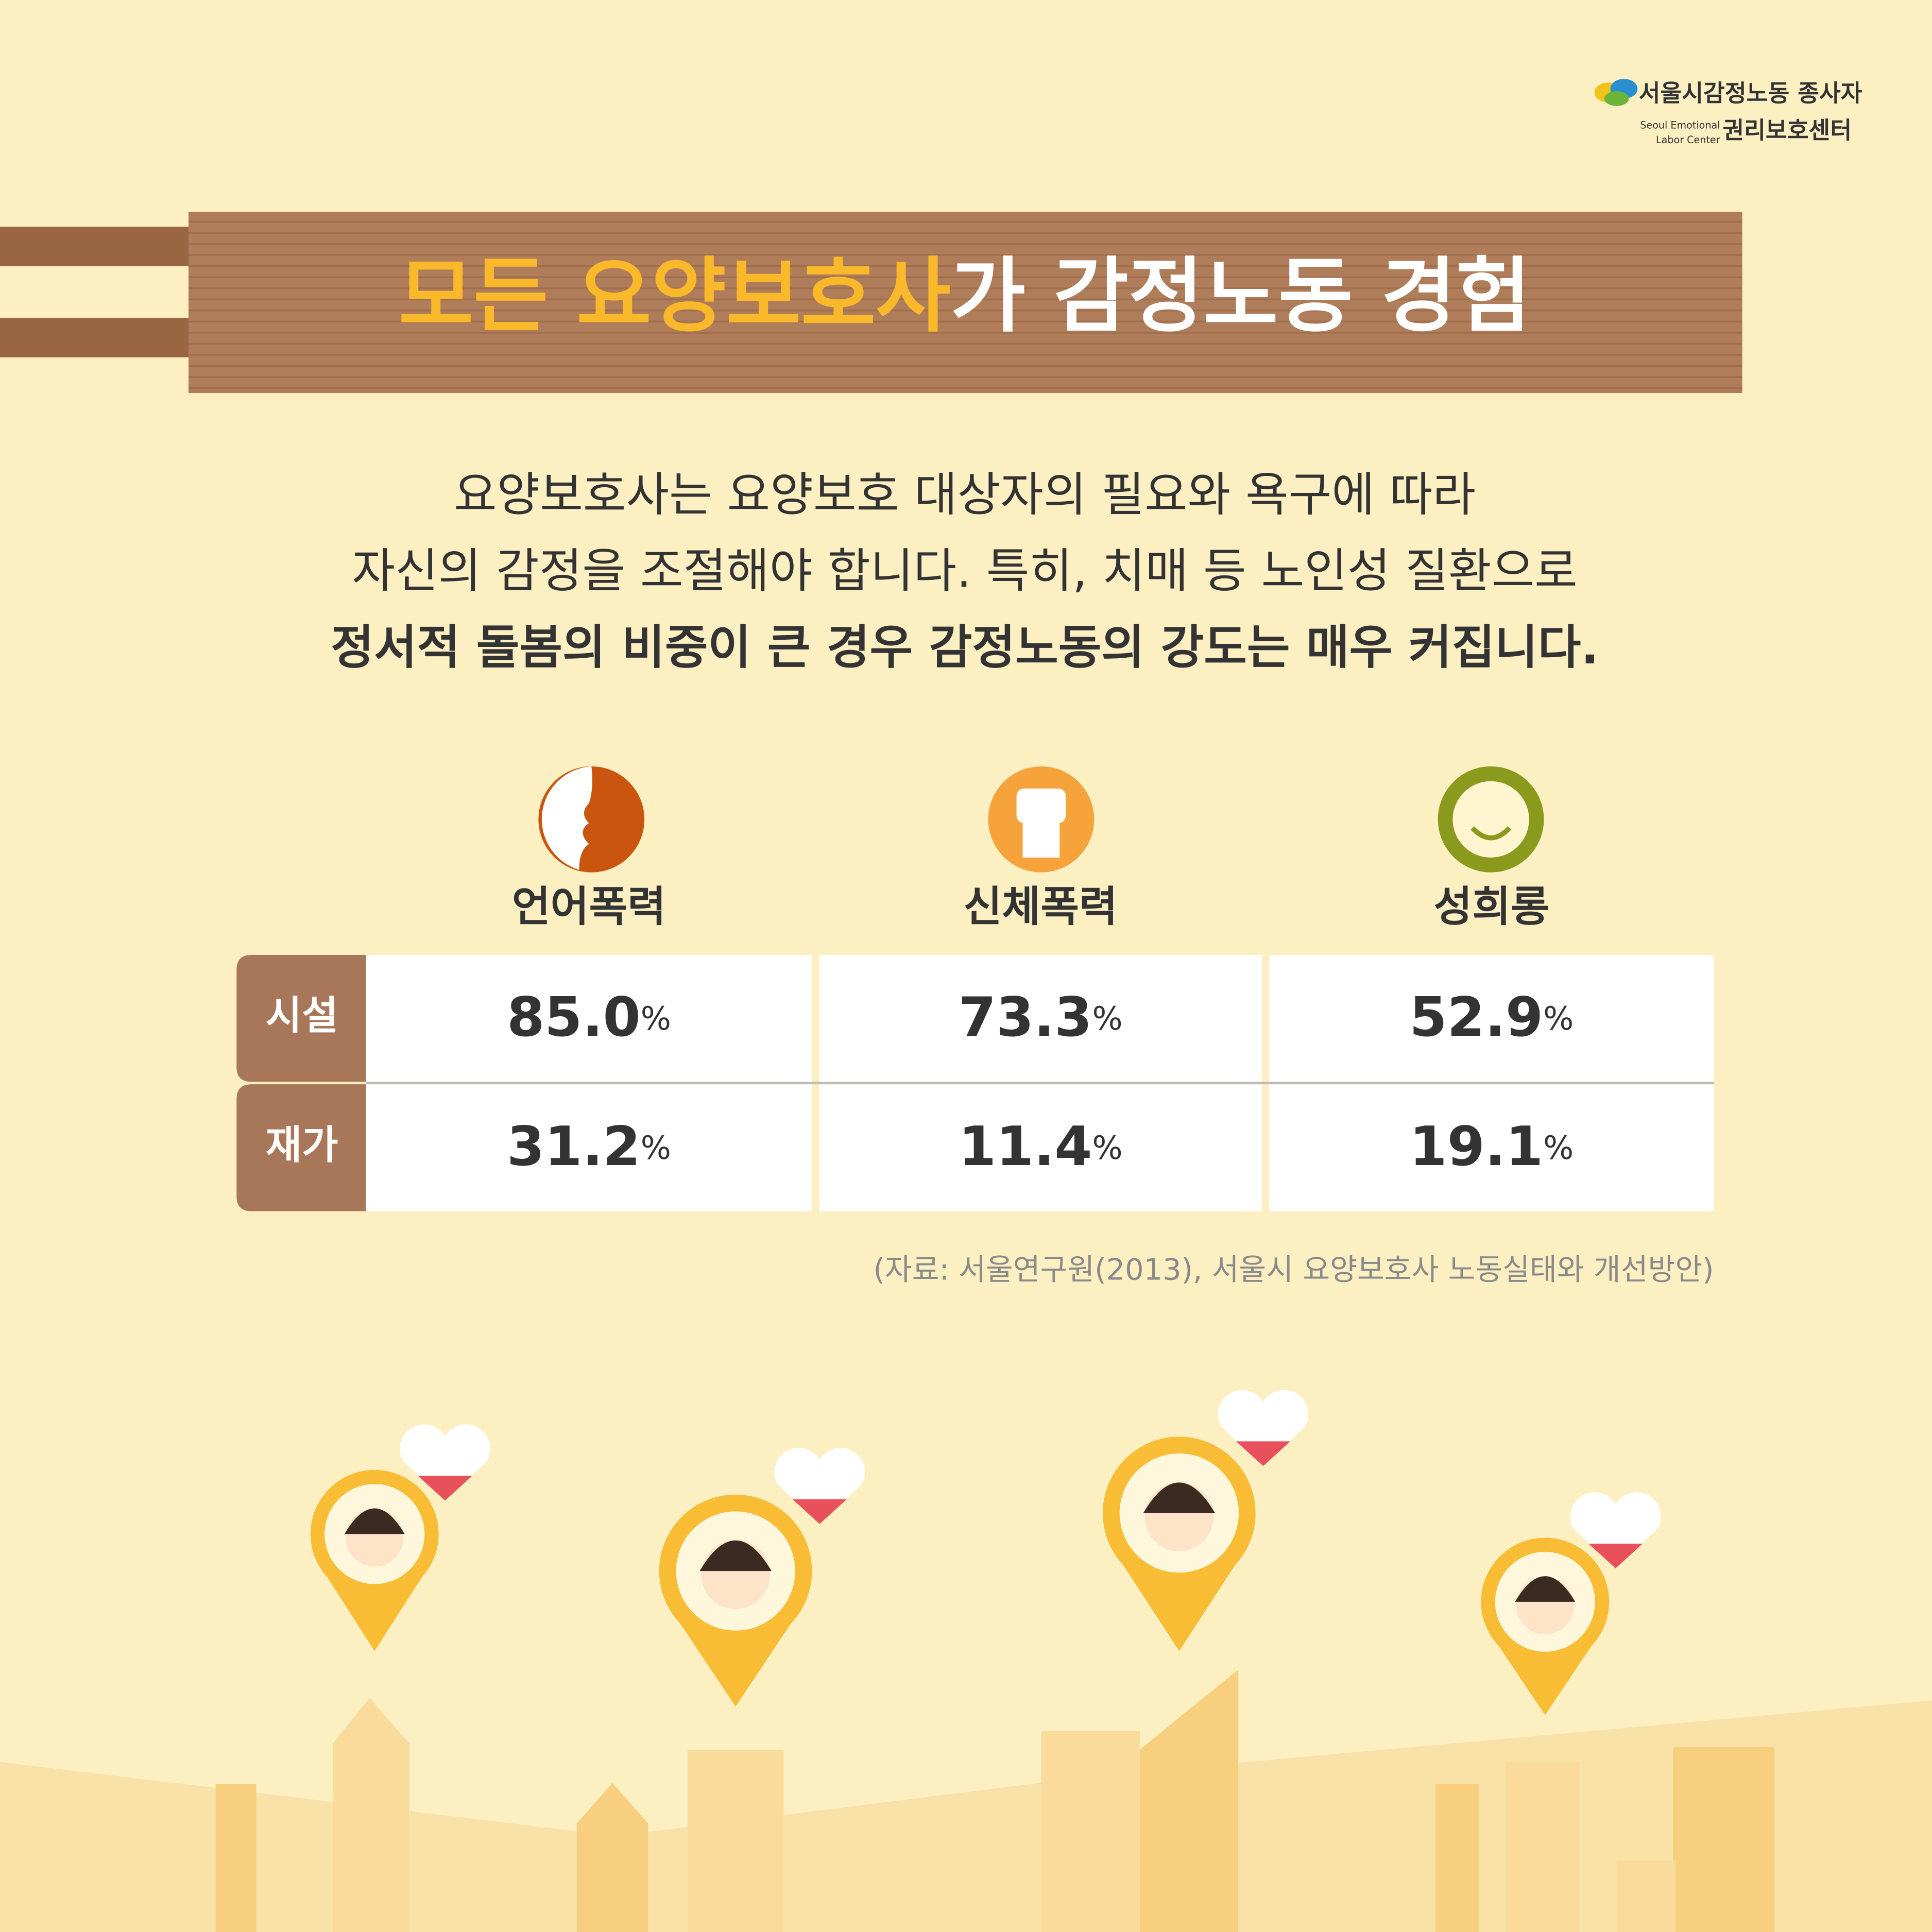 This screenshot has width=1932, height=1932. Describe the element at coordinates (1680, 125) in the screenshot. I see `logo-en: Seoul Emotional` at that location.